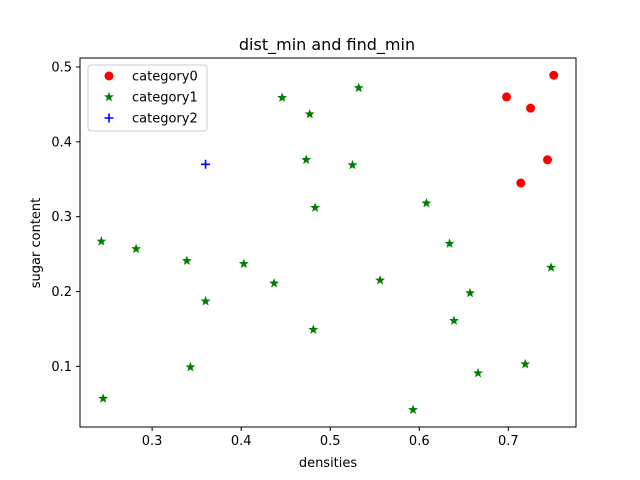  I want to click on legend-label-category0: category0, so click(165, 77).